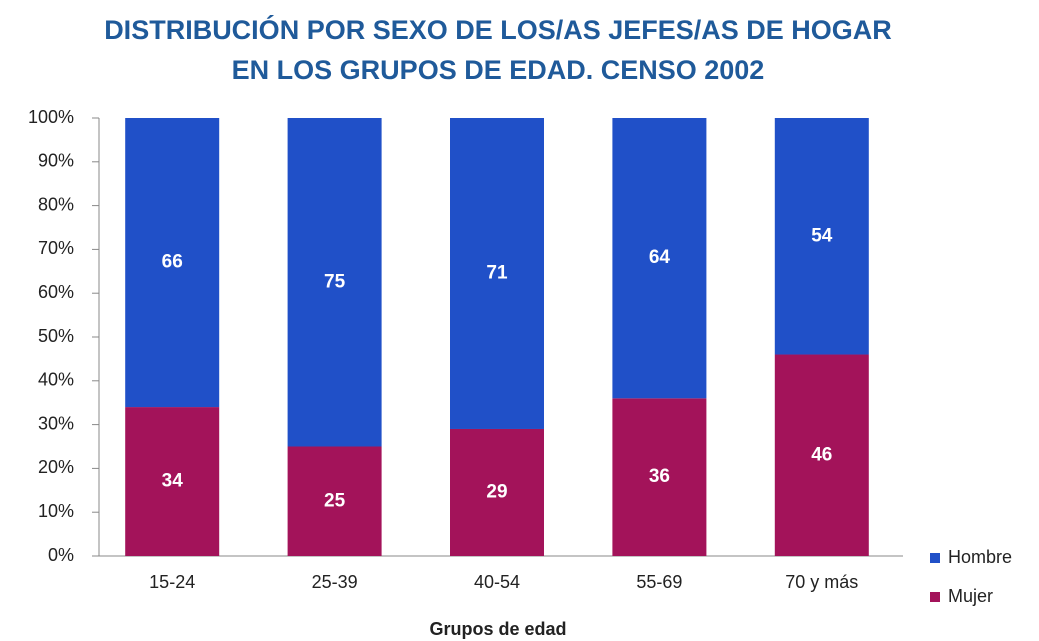 Image resolution: width=1039 pixels, height=641 pixels. Describe the element at coordinates (56, 292) in the screenshot. I see `y-tick-label: 60%` at that location.